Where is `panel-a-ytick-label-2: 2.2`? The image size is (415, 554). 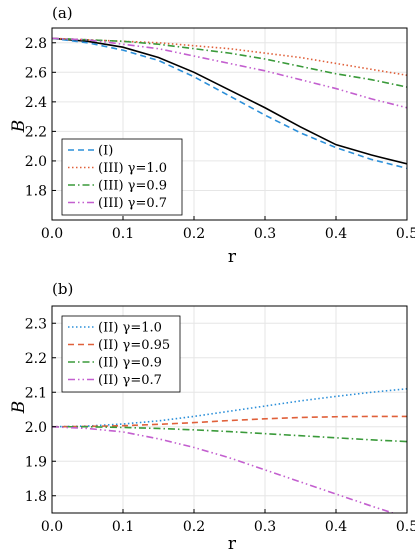 panel-a-ytick-label-2: 2.2 is located at coordinates (36, 132).